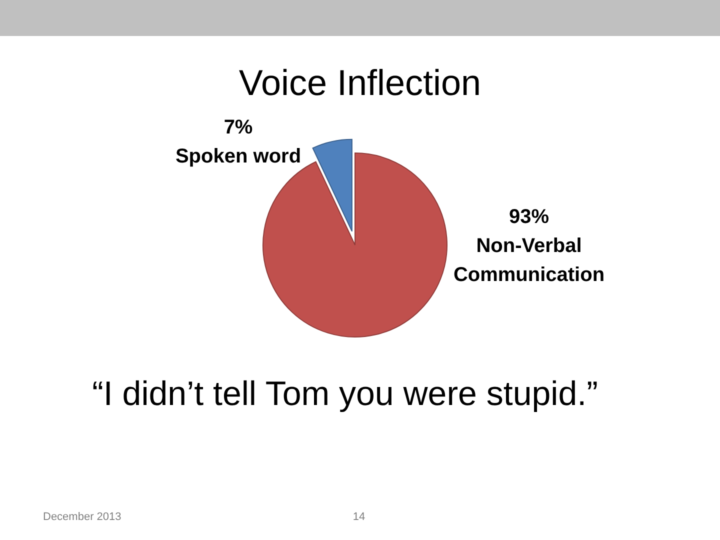 This screenshot has width=720, height=540. I want to click on text: December 2013, so click(82, 517).